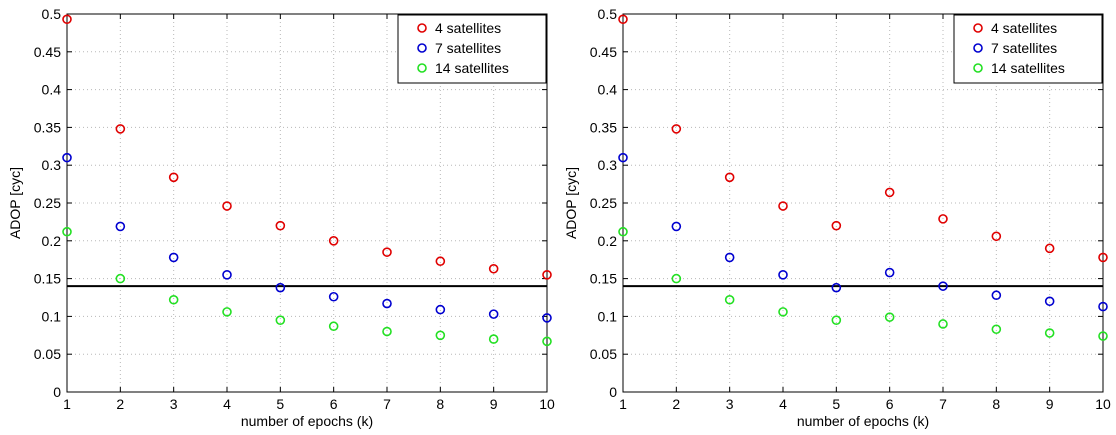 This screenshot has height=435, width=1116. I want to click on x-tick-label: 7, so click(387, 404).